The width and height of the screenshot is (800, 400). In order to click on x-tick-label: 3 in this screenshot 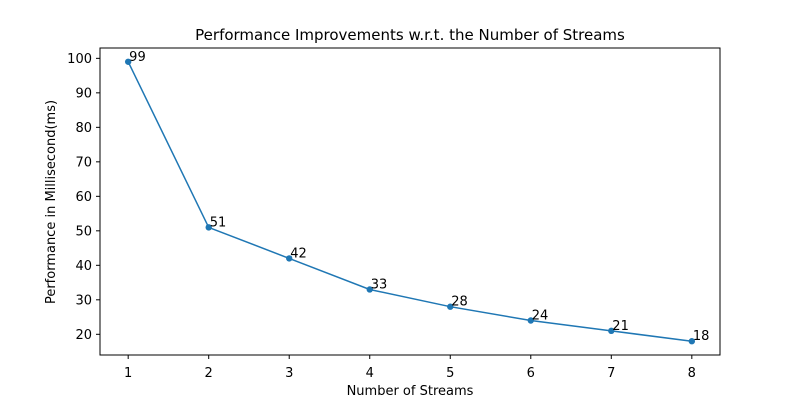, I will do `click(289, 373)`.